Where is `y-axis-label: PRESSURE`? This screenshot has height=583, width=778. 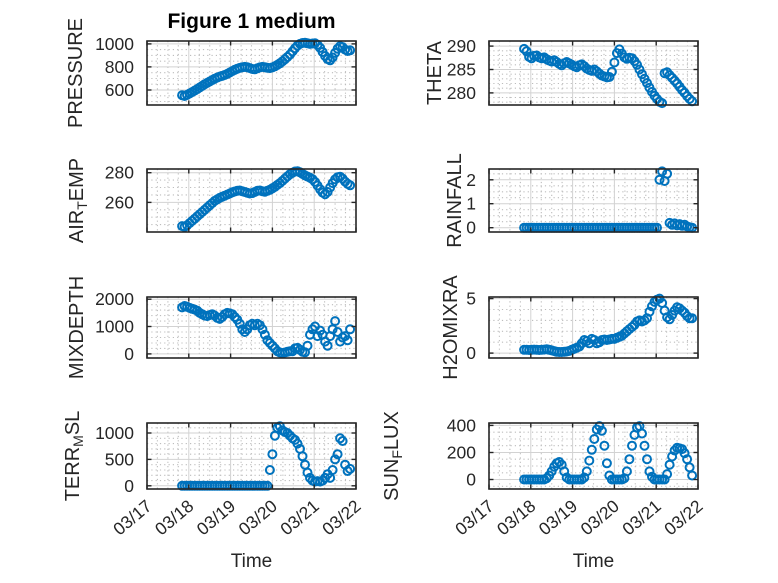
y-axis-label: PRESSURE is located at coordinates (76, 73).